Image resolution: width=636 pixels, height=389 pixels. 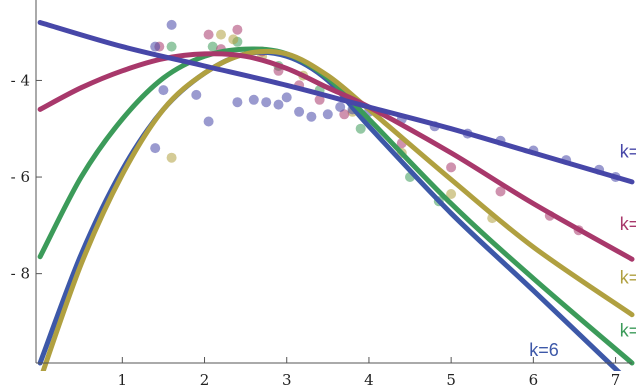 What do you see at coordinates (123, 380) in the screenshot?
I see `x-tick-label: 1` at bounding box center [123, 380].